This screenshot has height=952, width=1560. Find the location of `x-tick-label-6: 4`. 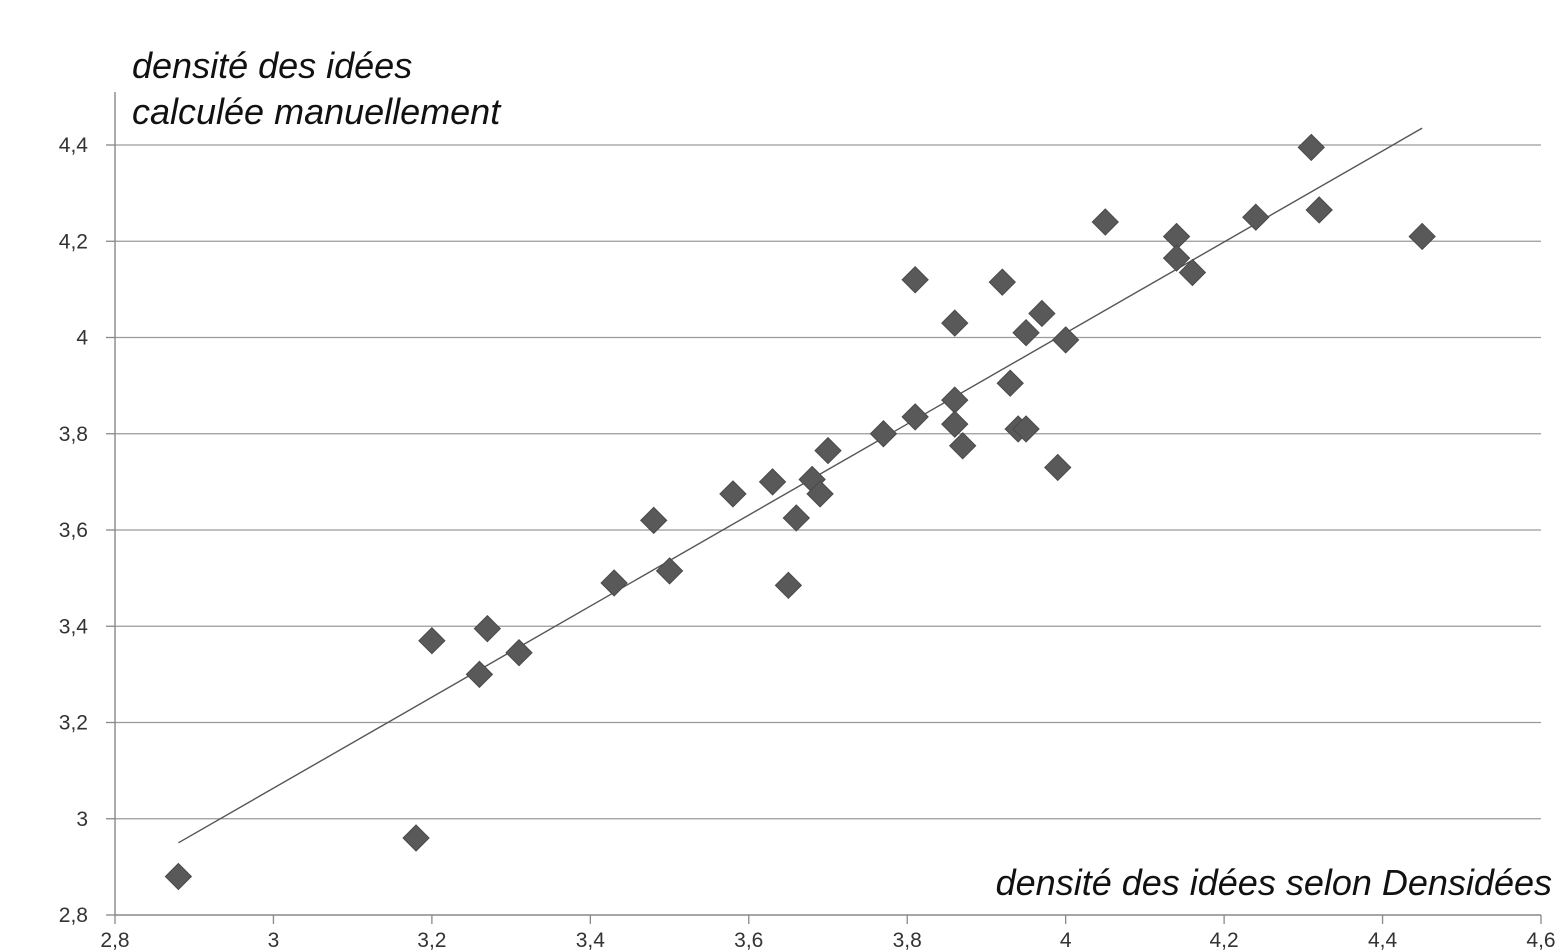

x-tick-label-6: 4 is located at coordinates (1066, 940).